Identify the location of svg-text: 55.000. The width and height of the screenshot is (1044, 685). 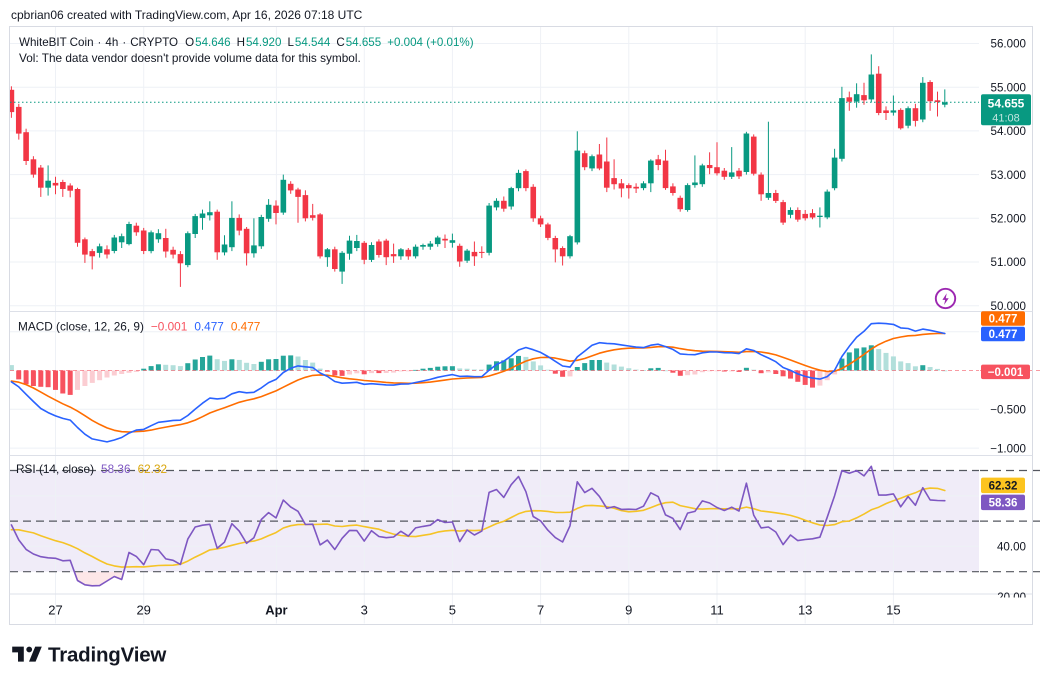
(1008, 87).